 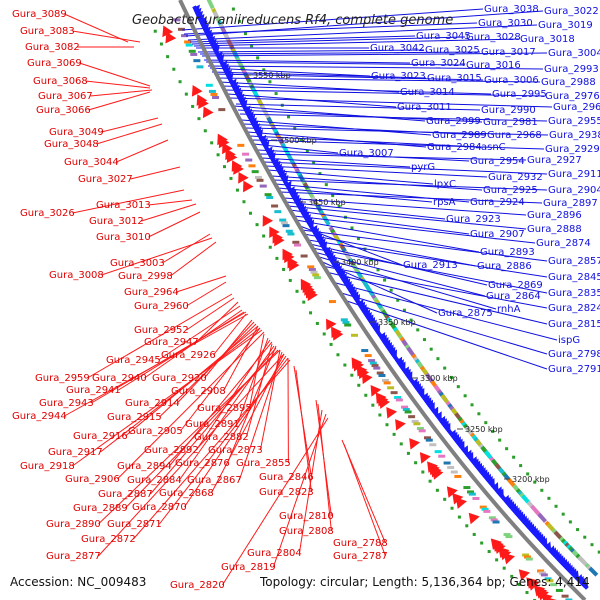 I want to click on reverse-gene-label: Gura_2876, so click(x=202, y=463).